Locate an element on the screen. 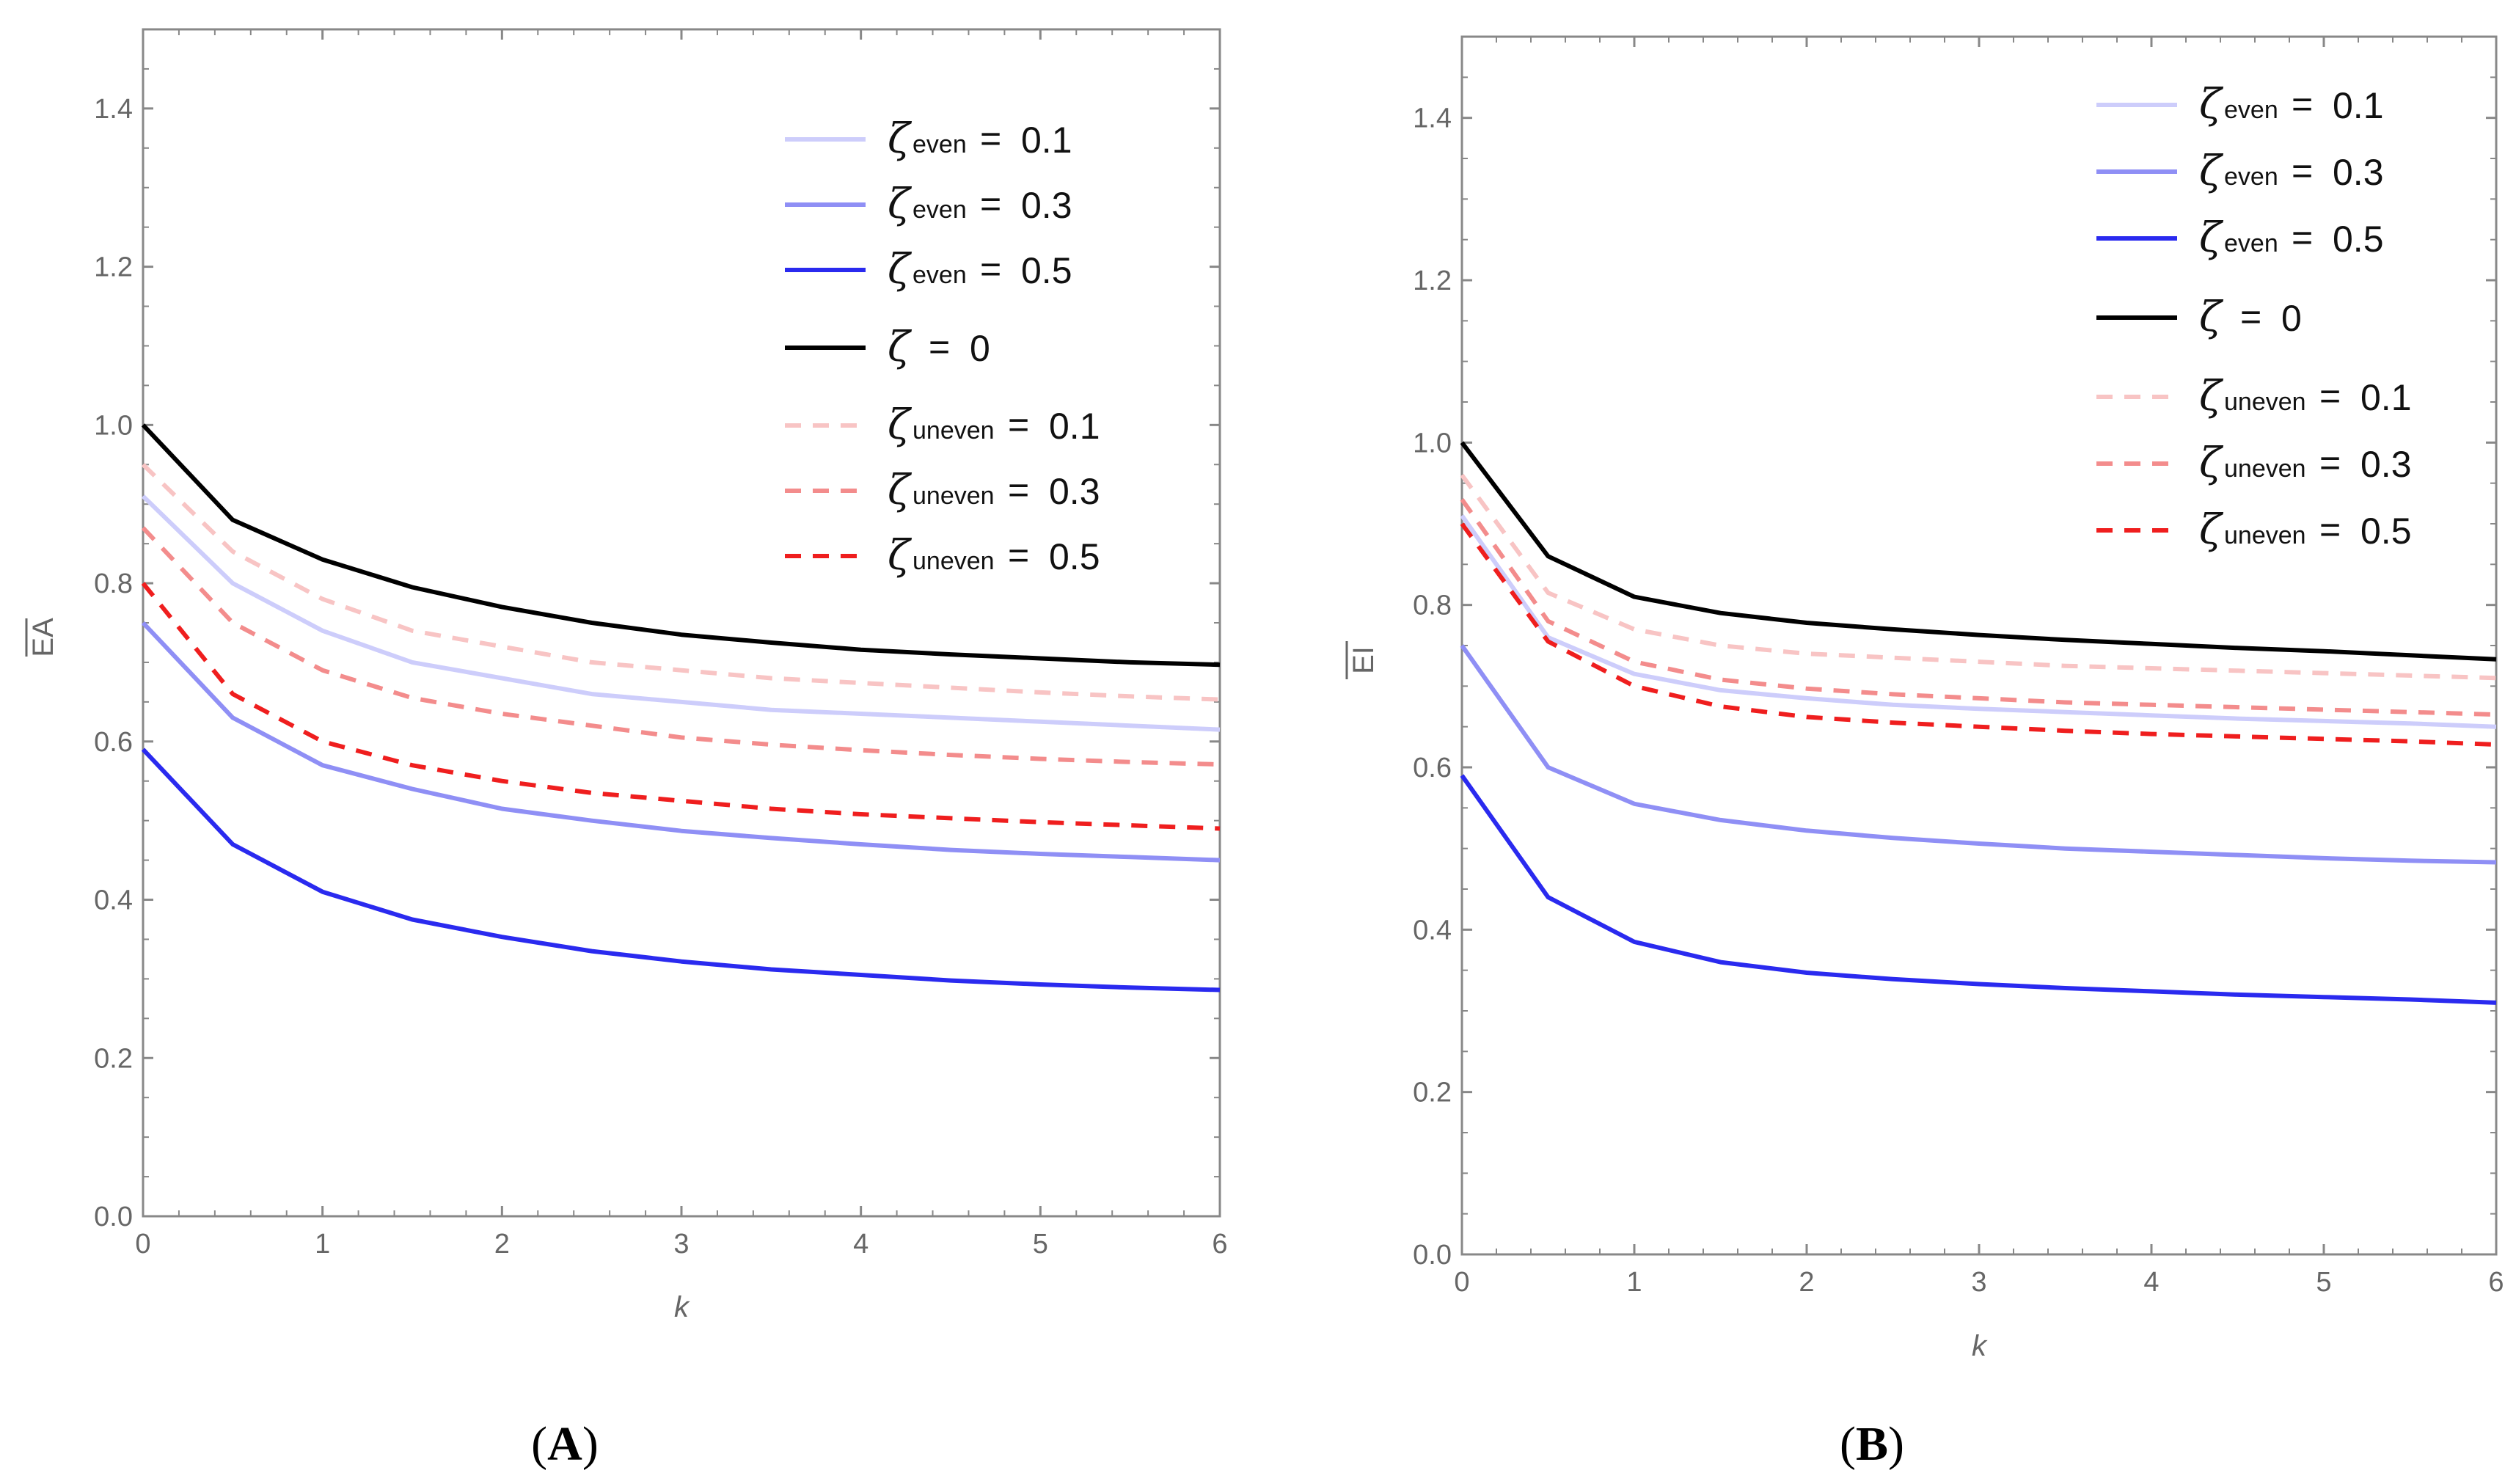 Image resolution: width=2516 pixels, height=1484 pixels. panel-label-a: (A) is located at coordinates (565, 1444).